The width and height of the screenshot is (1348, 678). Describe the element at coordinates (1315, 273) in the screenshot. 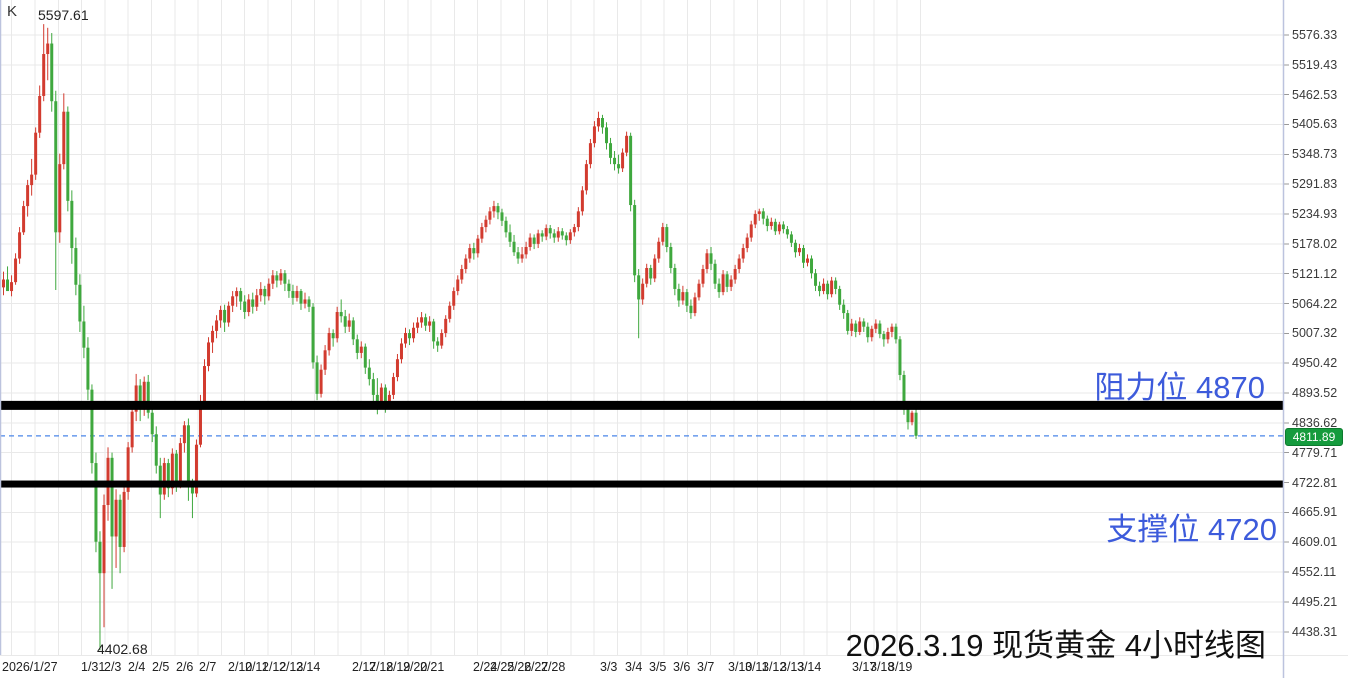

I see `price-axis-tick: 5121.12` at that location.